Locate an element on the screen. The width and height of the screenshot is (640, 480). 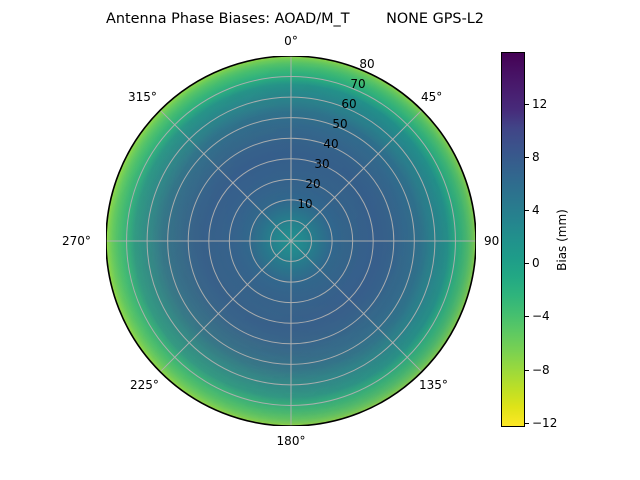
theta-tick-label-135: 135° is located at coordinates (433, 385).